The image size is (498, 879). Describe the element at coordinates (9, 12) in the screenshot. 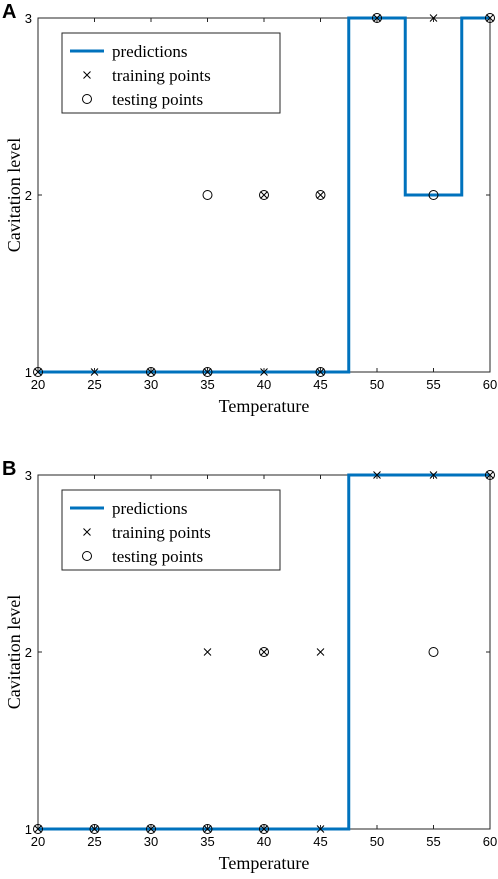

I see `panel-letter: A` at that location.